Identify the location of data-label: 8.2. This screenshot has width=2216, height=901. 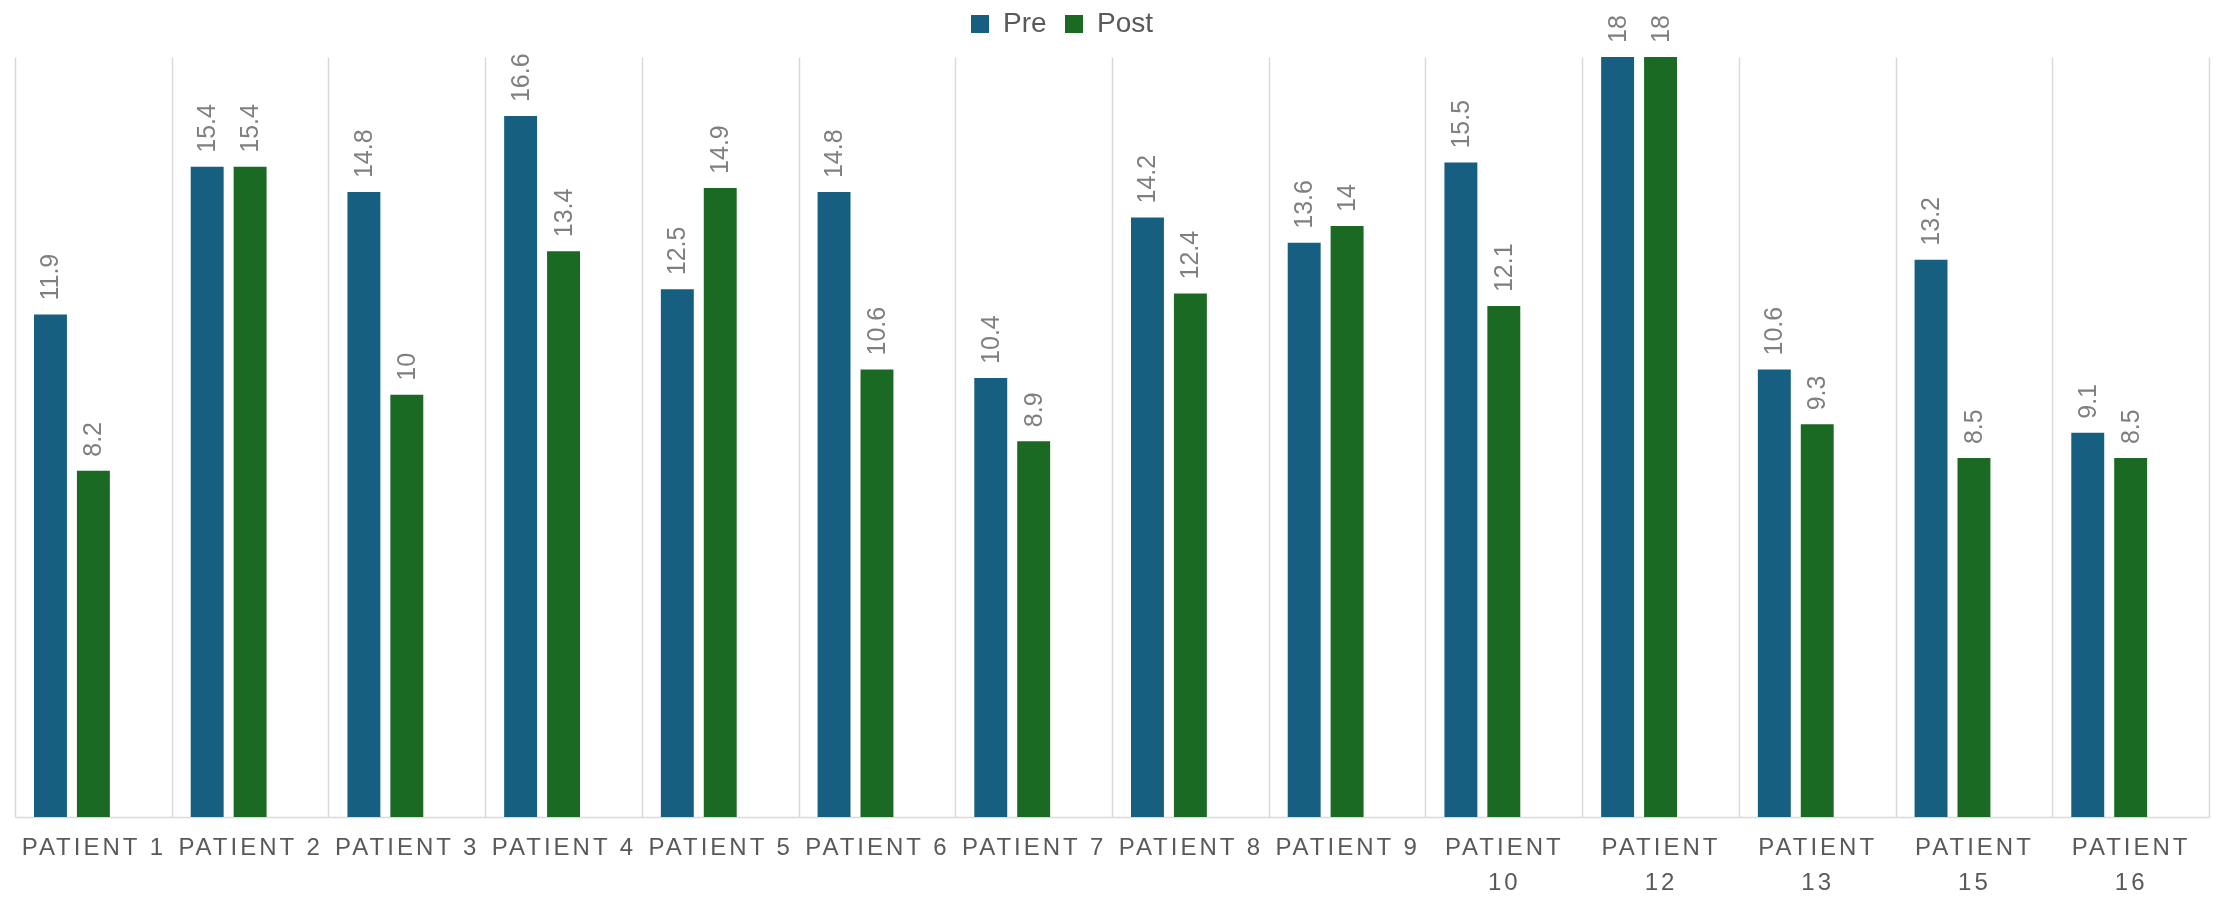
(92, 439).